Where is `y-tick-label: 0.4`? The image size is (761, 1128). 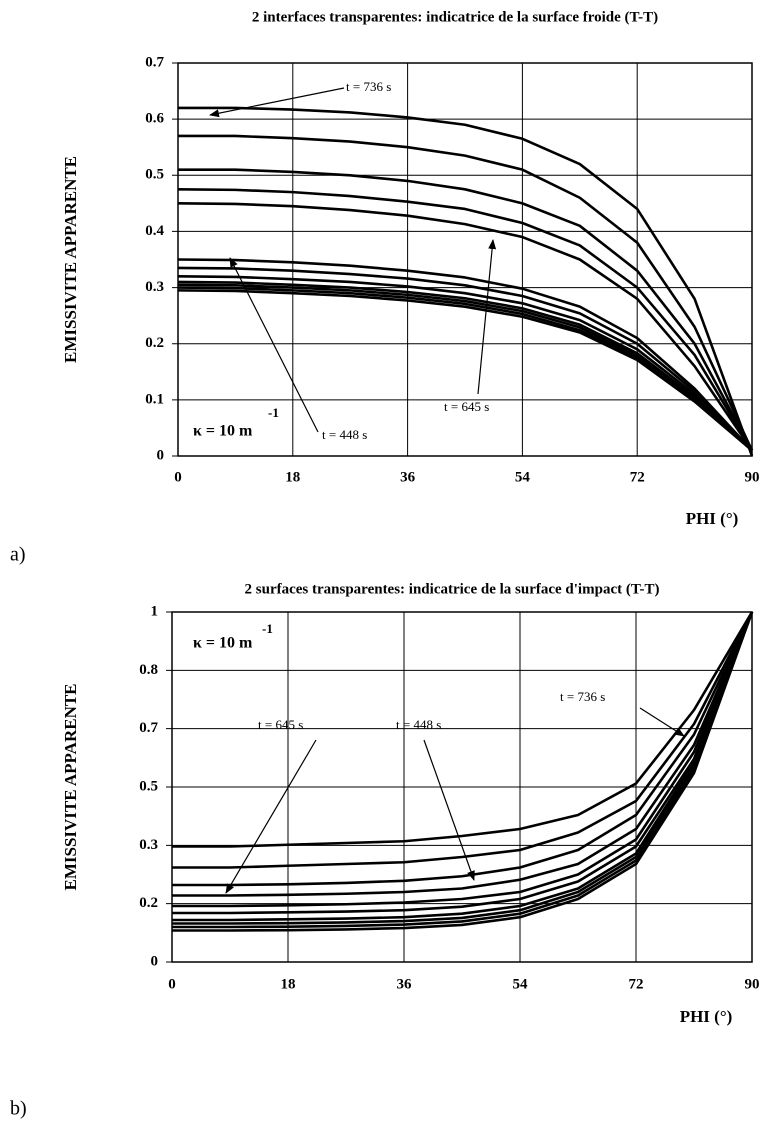 y-tick-label: 0.4 is located at coordinates (154, 231).